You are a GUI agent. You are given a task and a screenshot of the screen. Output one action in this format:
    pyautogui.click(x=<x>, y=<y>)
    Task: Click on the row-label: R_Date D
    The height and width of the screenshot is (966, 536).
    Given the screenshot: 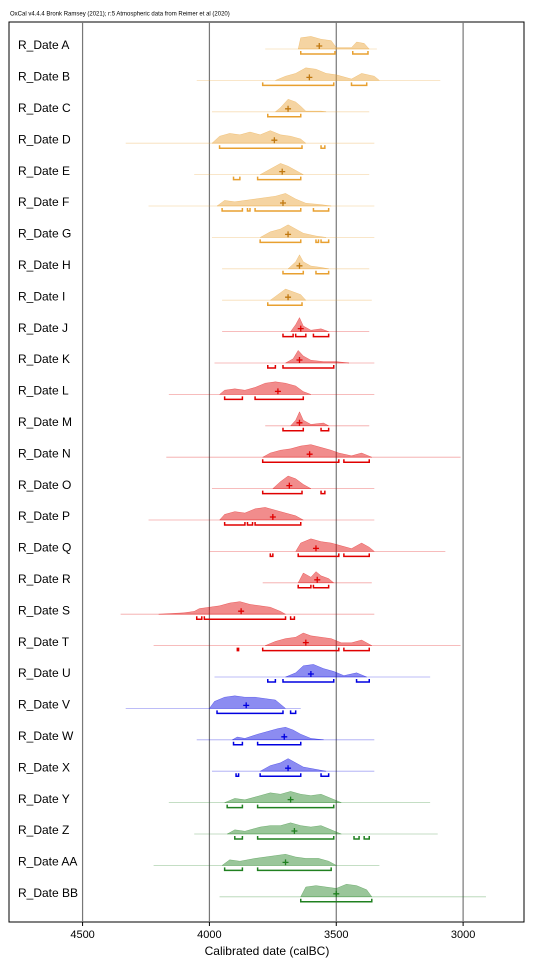 What is the action you would take?
    pyautogui.click(x=44, y=139)
    